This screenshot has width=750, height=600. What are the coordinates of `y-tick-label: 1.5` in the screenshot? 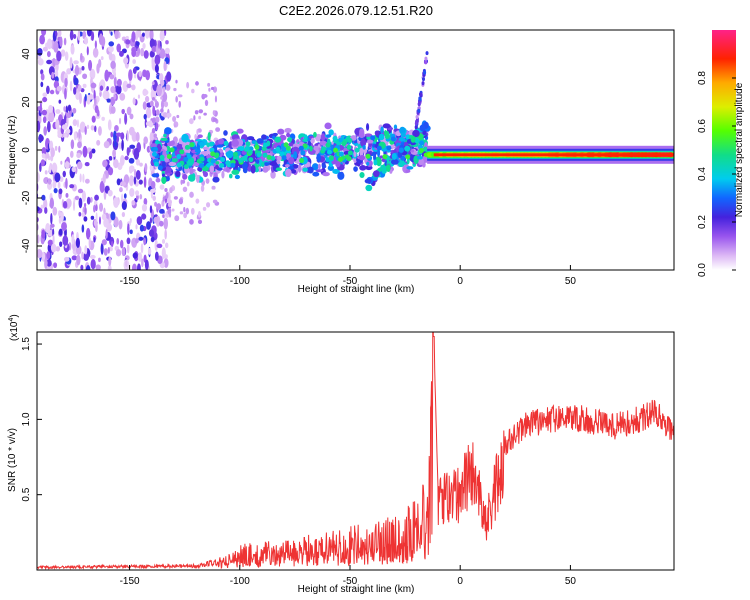 It's located at (26, 344).